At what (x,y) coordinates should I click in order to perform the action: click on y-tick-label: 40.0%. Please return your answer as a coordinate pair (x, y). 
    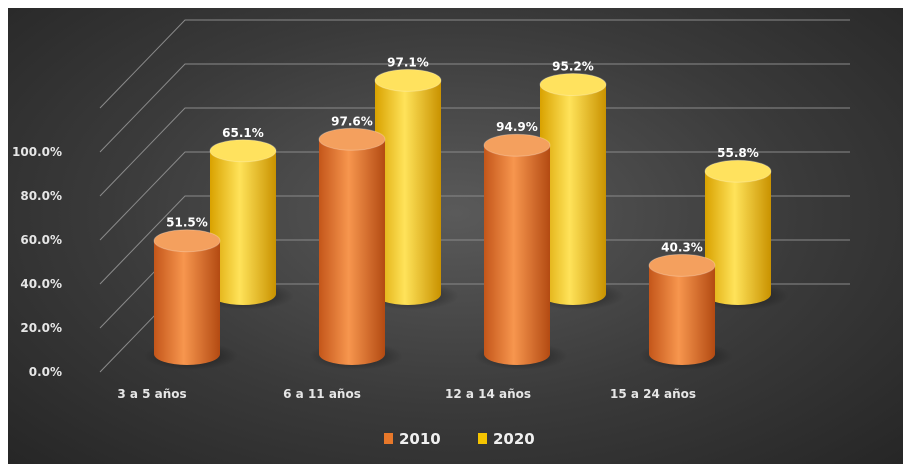
    Looking at the image, I should click on (41, 284).